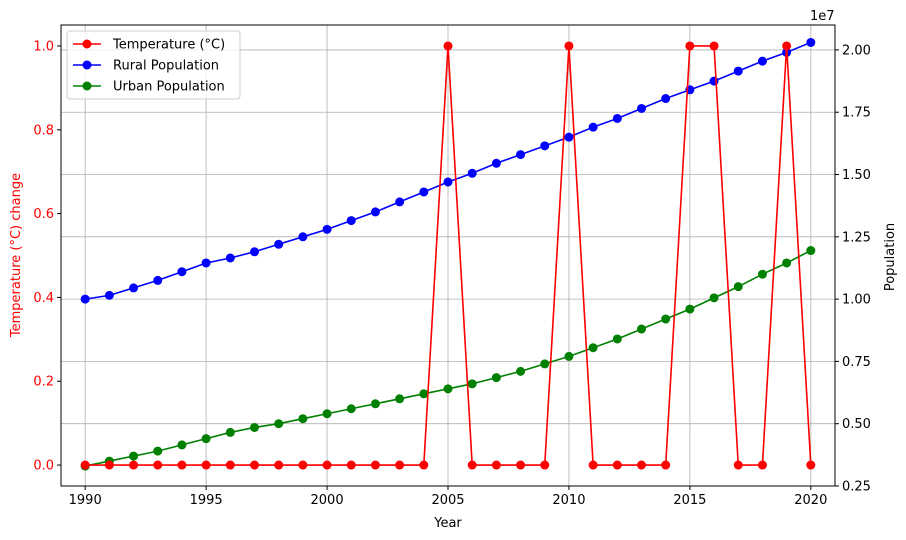 This screenshot has width=906, height=540. Describe the element at coordinates (166, 66) in the screenshot. I see `legend-label: Rural Population` at that location.